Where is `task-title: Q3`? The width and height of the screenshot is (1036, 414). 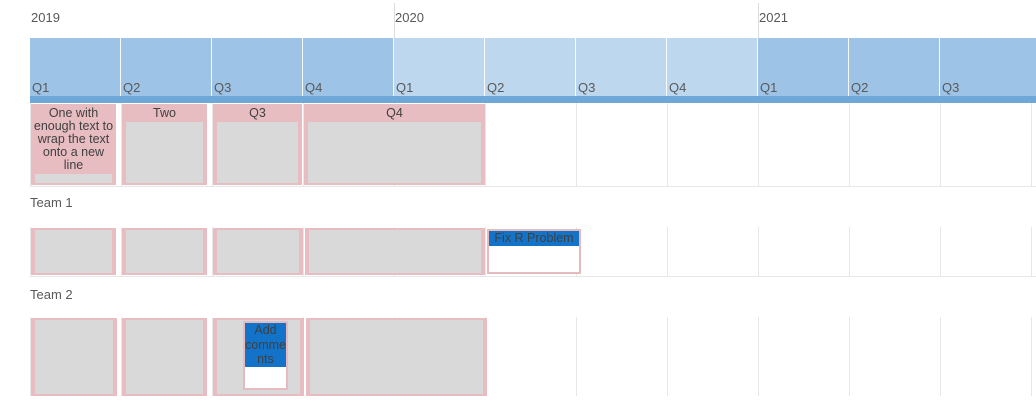 task-title: Q3 is located at coordinates (257, 113).